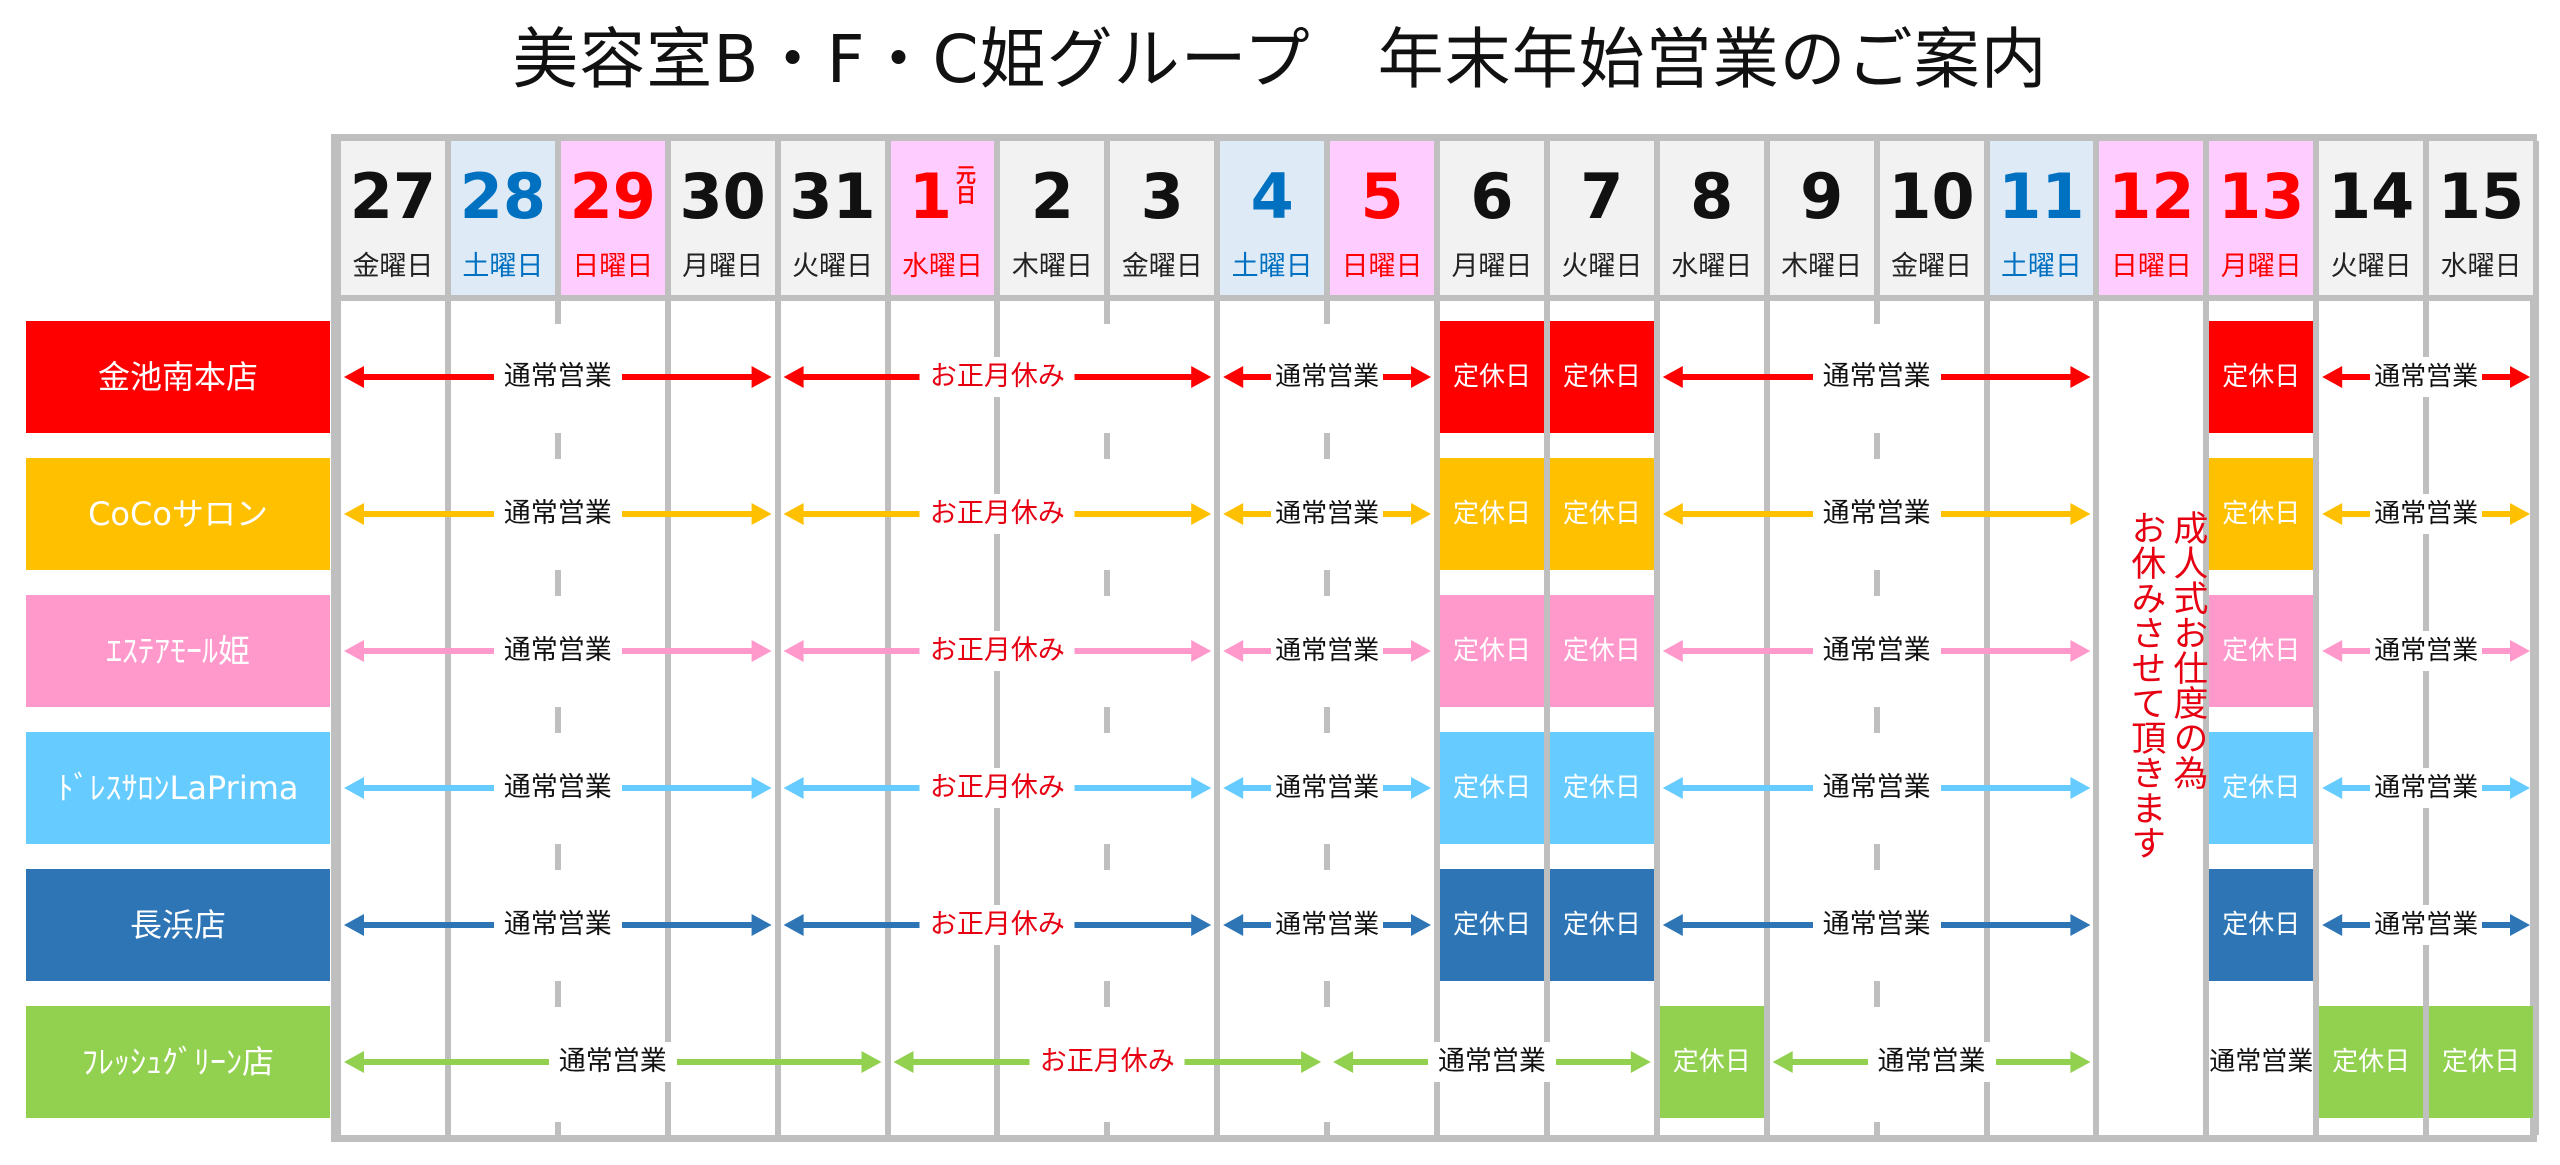  Describe the element at coordinates (1272, 218) in the screenshot. I see `day-header: 4 土曜日` at that location.